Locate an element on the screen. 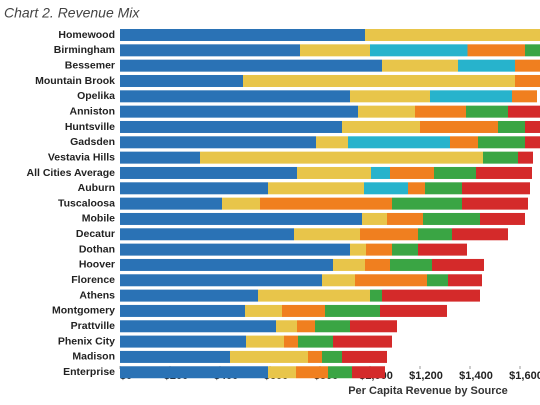 This screenshot has width=540, height=405. y-tick-label: Dothan is located at coordinates (97, 249).